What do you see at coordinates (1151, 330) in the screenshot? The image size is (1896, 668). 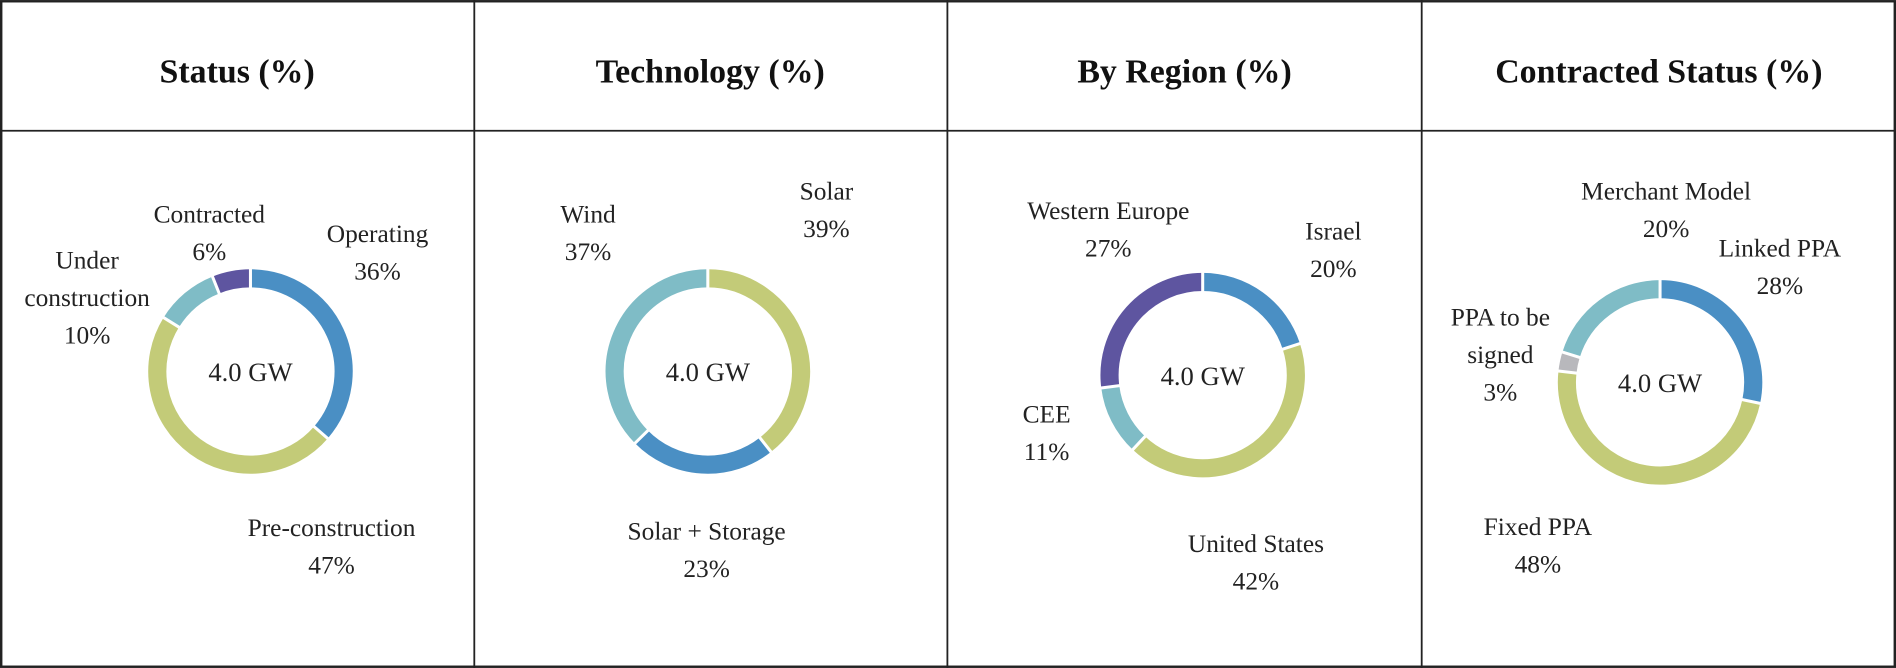 I see `donut-slice-western-europe` at bounding box center [1151, 330].